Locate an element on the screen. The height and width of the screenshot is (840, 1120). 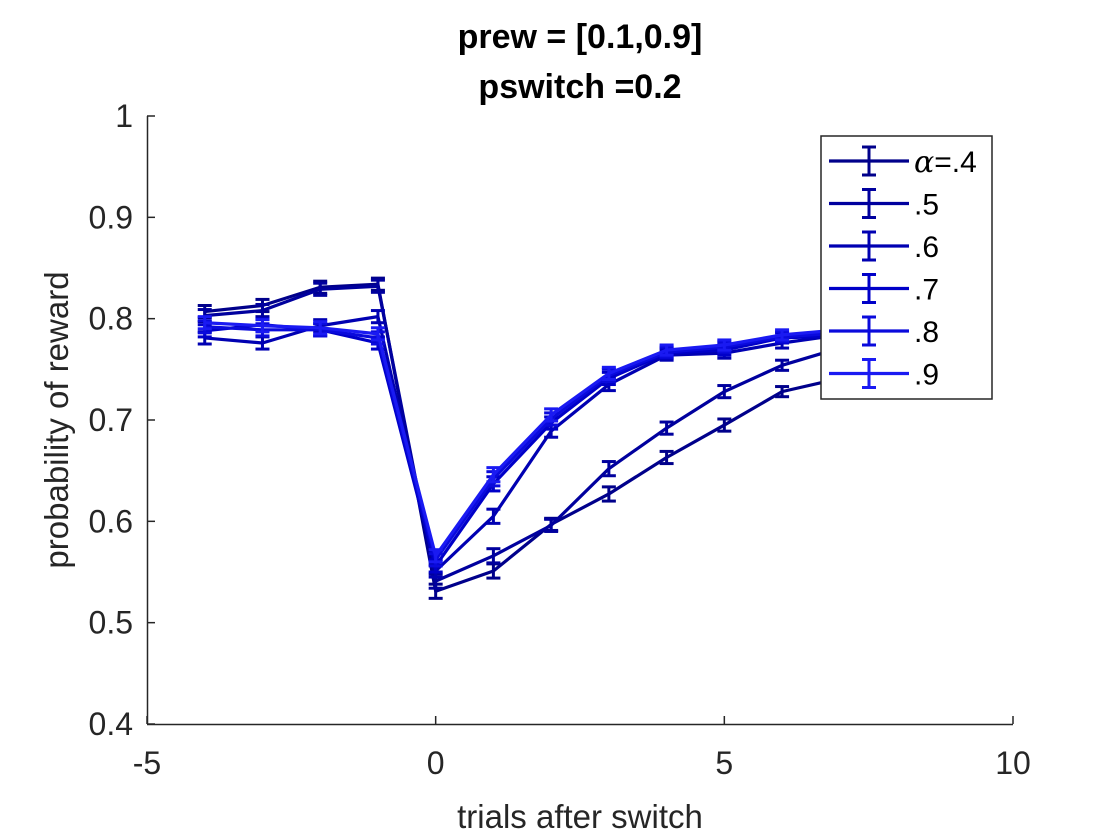
y-tick-label: 1 is located at coordinates (124, 116).